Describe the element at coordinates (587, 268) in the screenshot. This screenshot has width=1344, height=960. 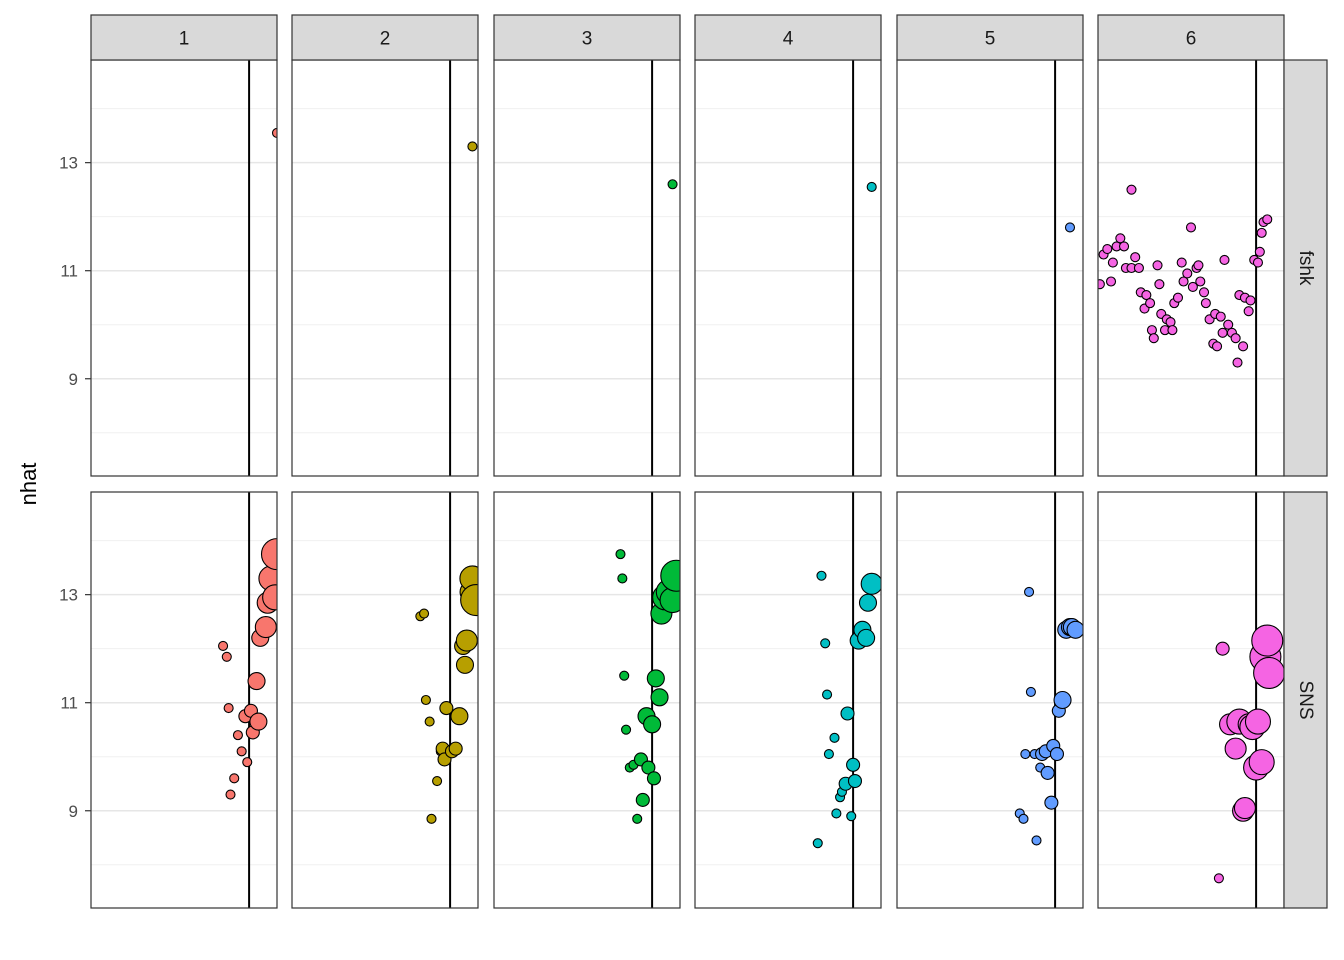
I see `panel-3-fshk` at that location.